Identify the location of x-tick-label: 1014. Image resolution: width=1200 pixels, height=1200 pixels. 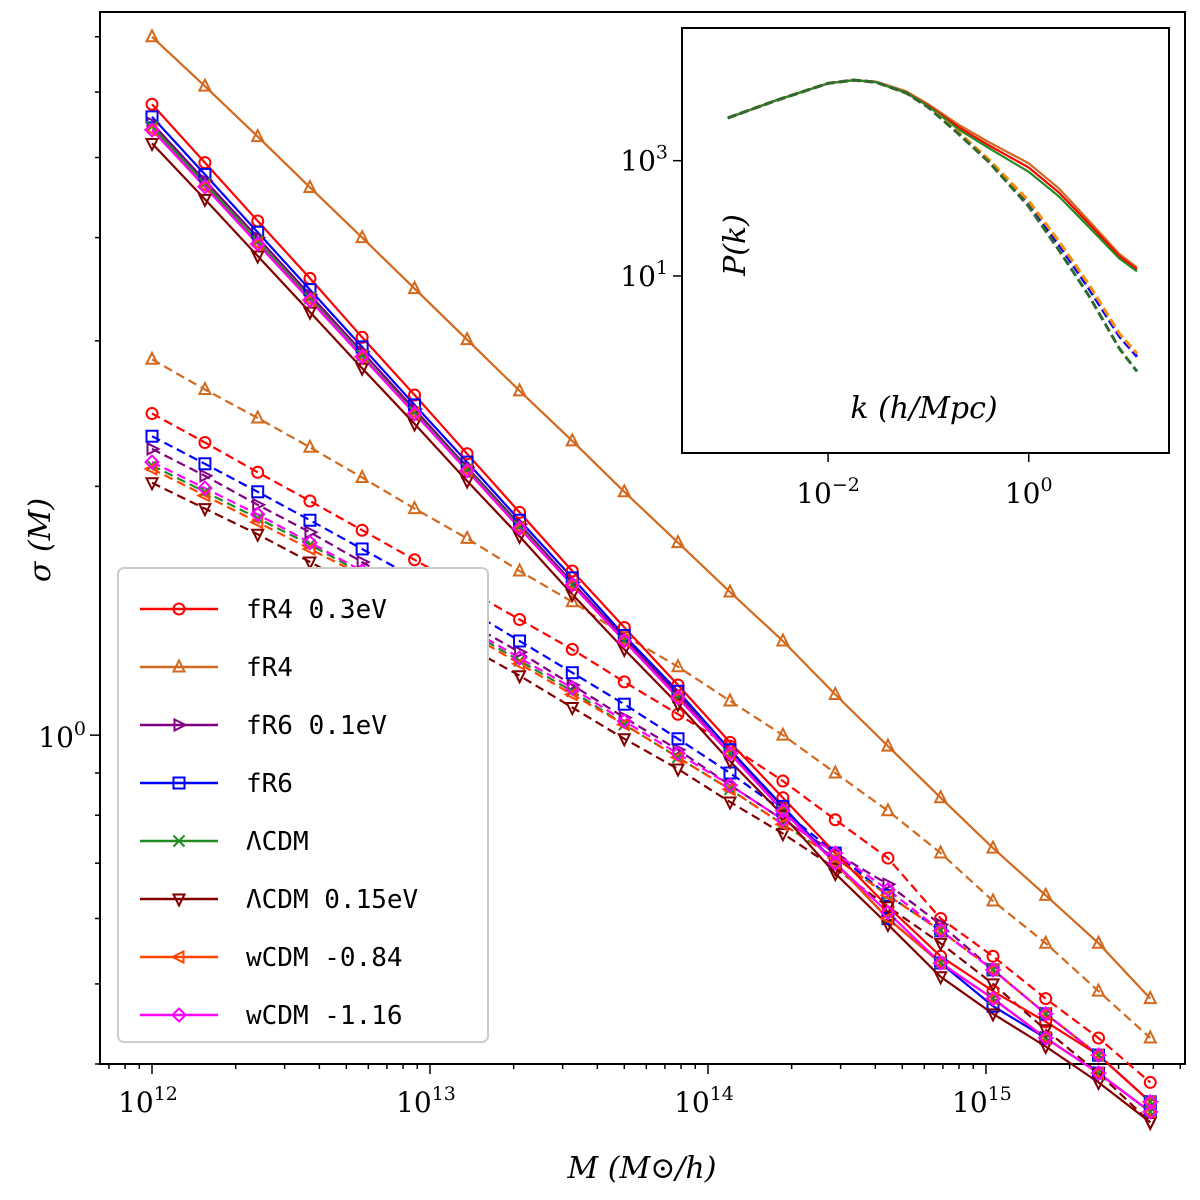
(704, 1101).